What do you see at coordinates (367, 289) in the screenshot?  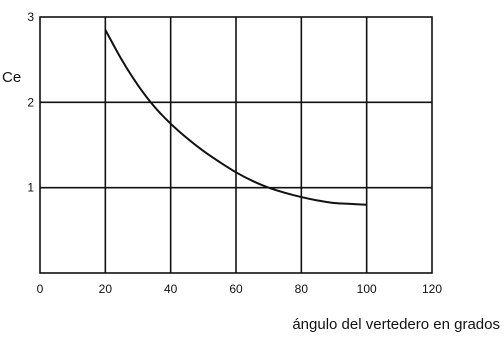 I see `x-tick-label: 100` at bounding box center [367, 289].